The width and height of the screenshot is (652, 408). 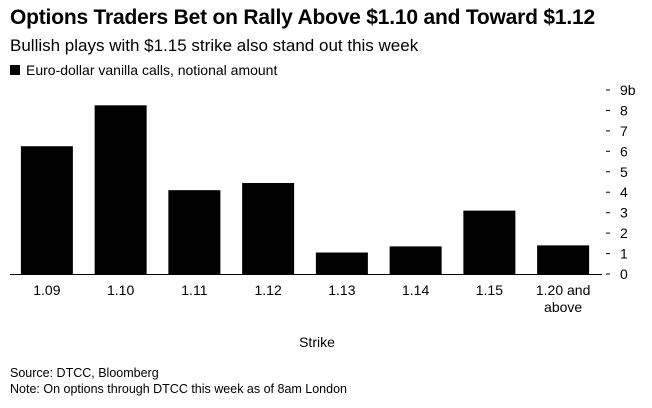 I want to click on y-tick-label: 3, so click(x=624, y=213).